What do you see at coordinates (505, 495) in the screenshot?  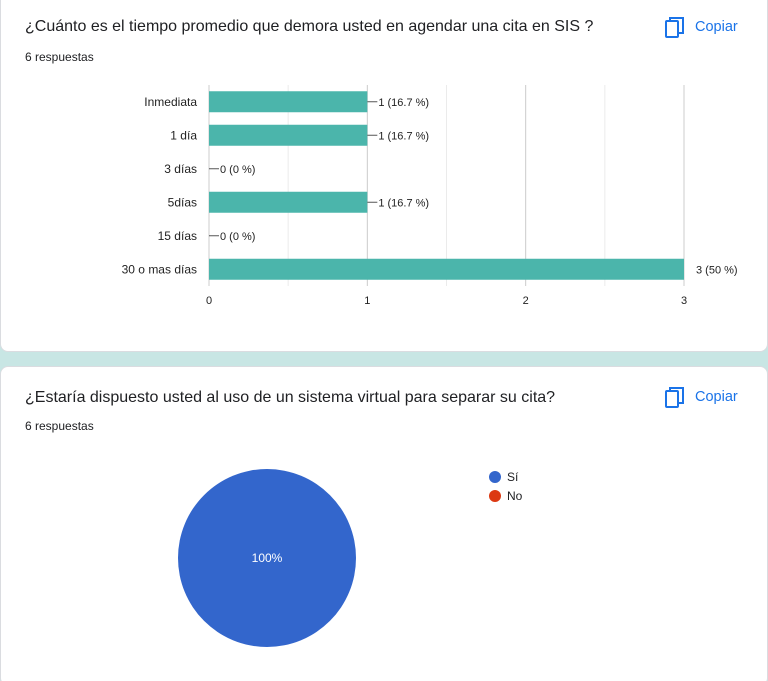 I see `legend-item-no: No` at bounding box center [505, 495].